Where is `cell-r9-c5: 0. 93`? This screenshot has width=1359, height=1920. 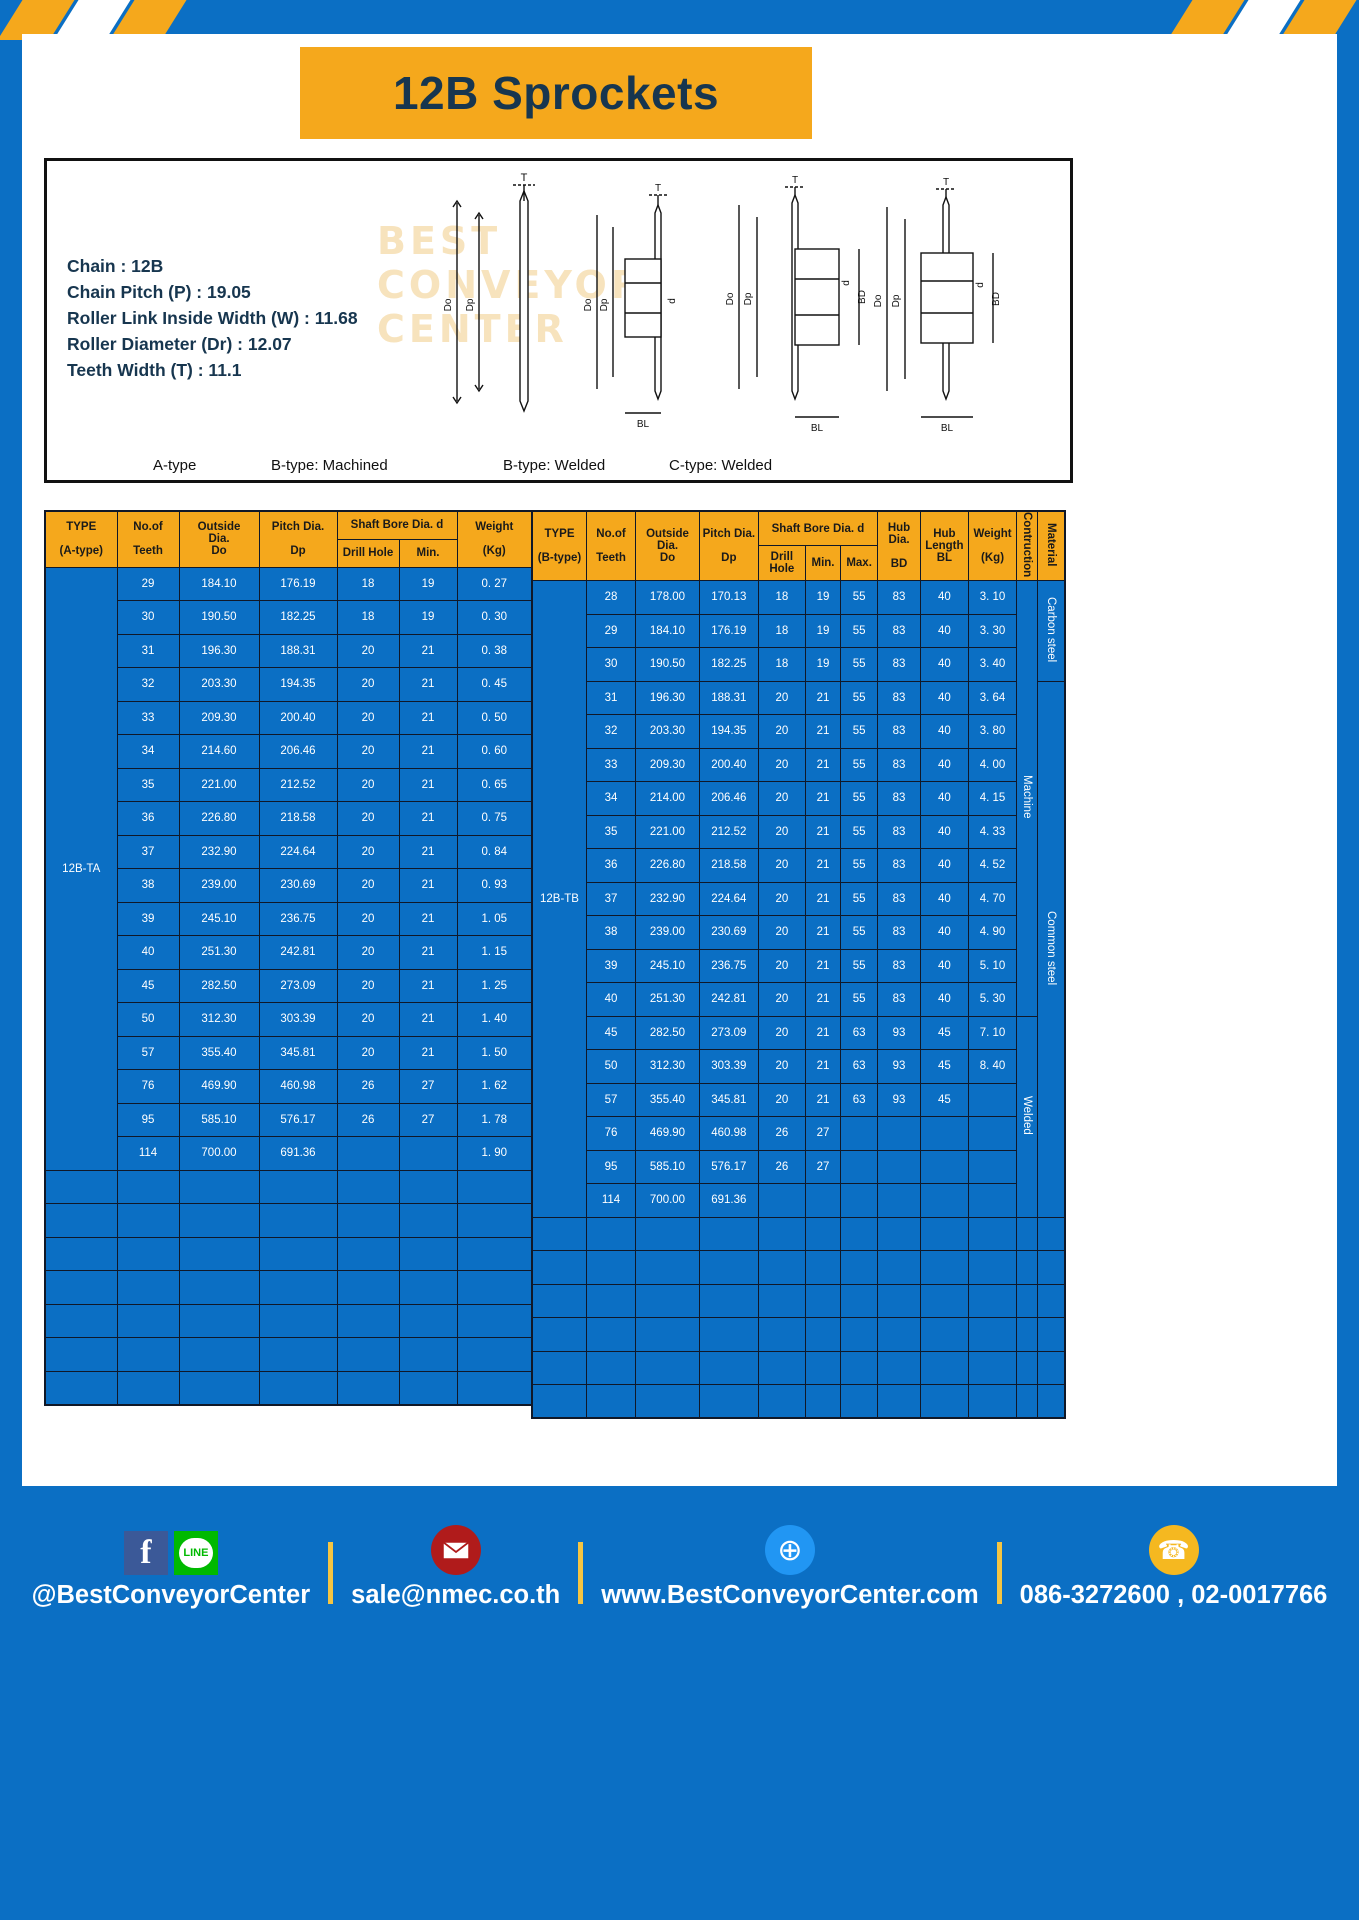 cell-r9-c5: 0. 93 is located at coordinates (494, 885).